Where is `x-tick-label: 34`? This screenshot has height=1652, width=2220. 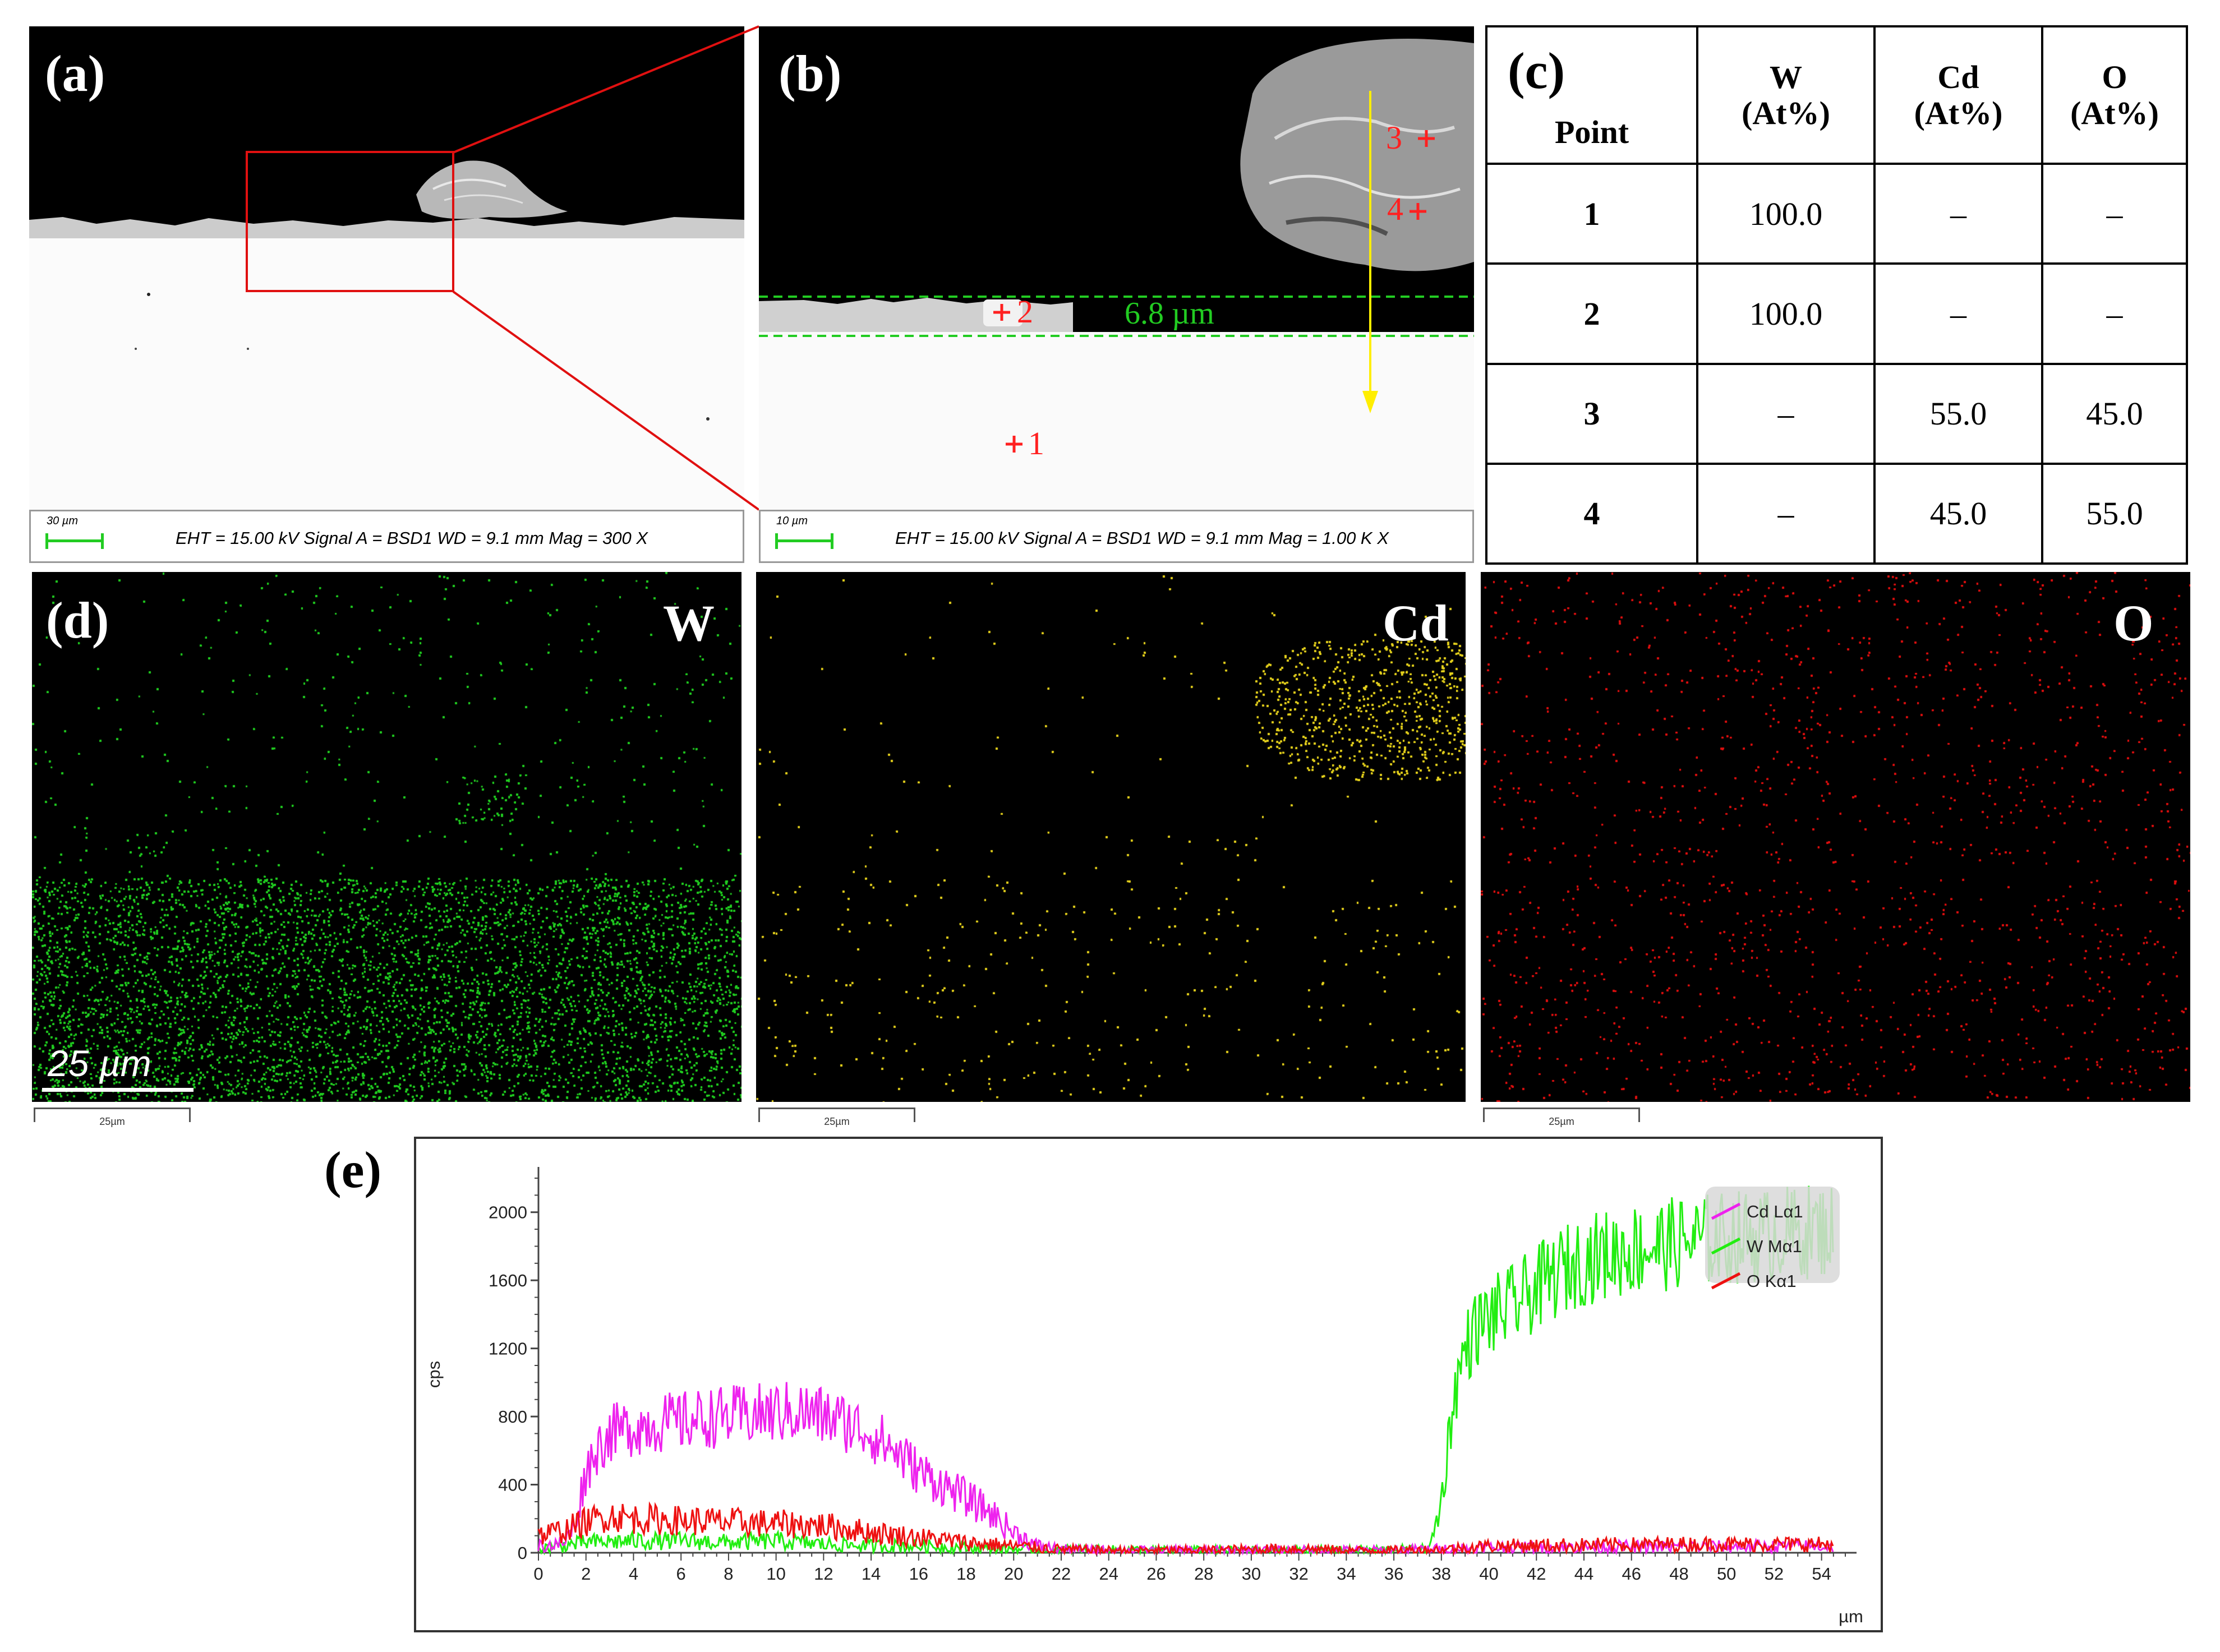
x-tick-label: 34 is located at coordinates (1347, 1574).